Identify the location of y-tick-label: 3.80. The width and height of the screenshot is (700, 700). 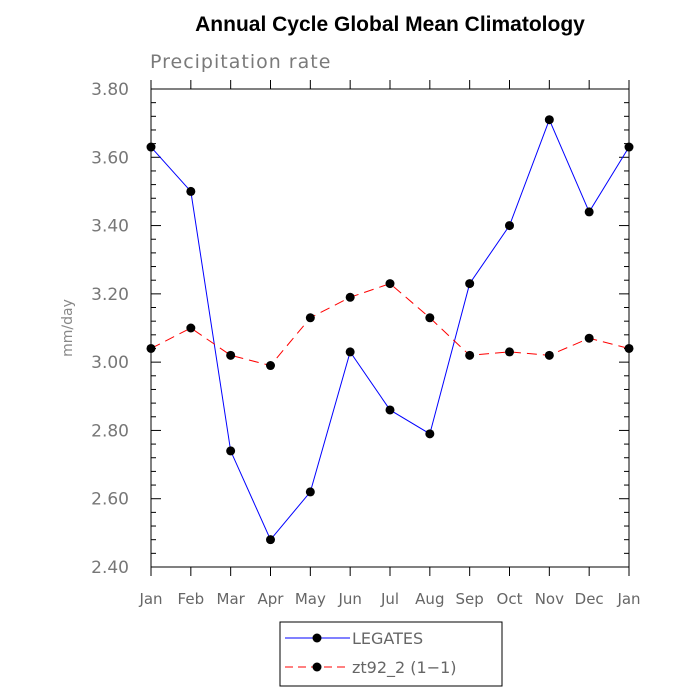
(110, 90).